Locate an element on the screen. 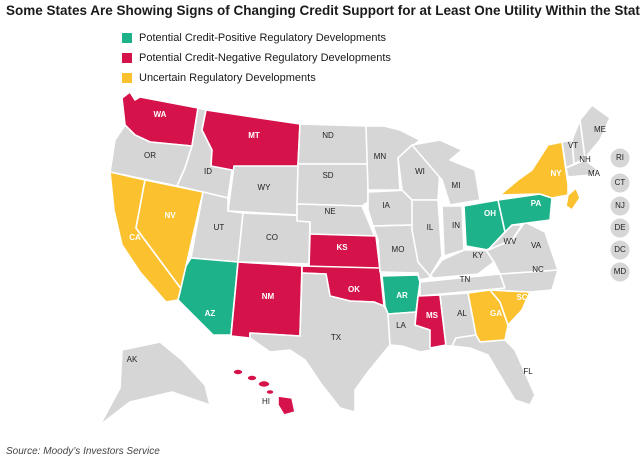  legend-swatch-positive is located at coordinates (127, 38).